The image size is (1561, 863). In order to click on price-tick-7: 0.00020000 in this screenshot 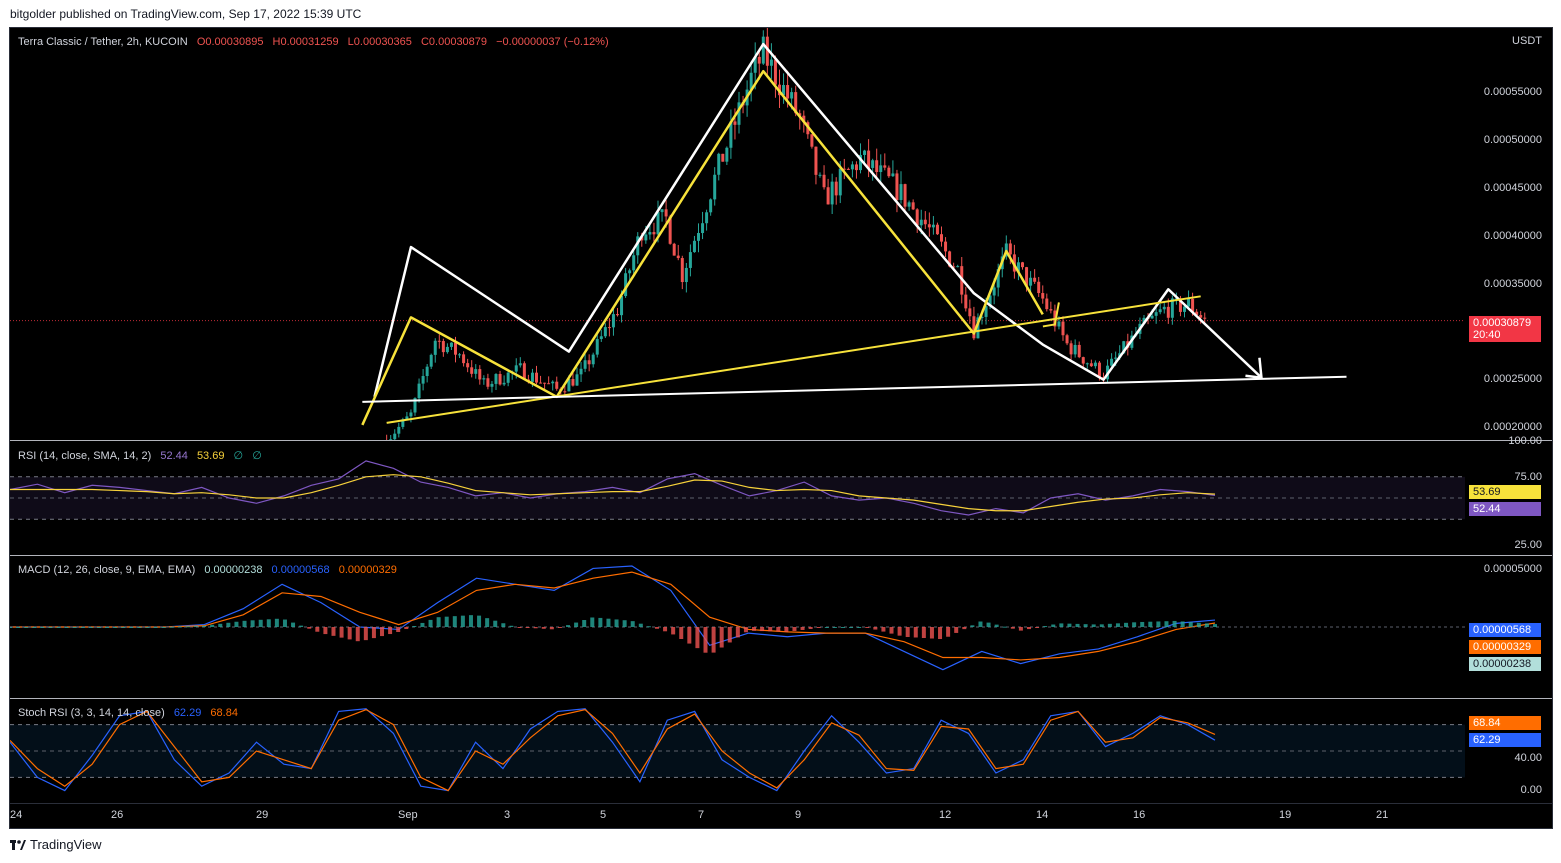, I will do `click(1512, 427)`.